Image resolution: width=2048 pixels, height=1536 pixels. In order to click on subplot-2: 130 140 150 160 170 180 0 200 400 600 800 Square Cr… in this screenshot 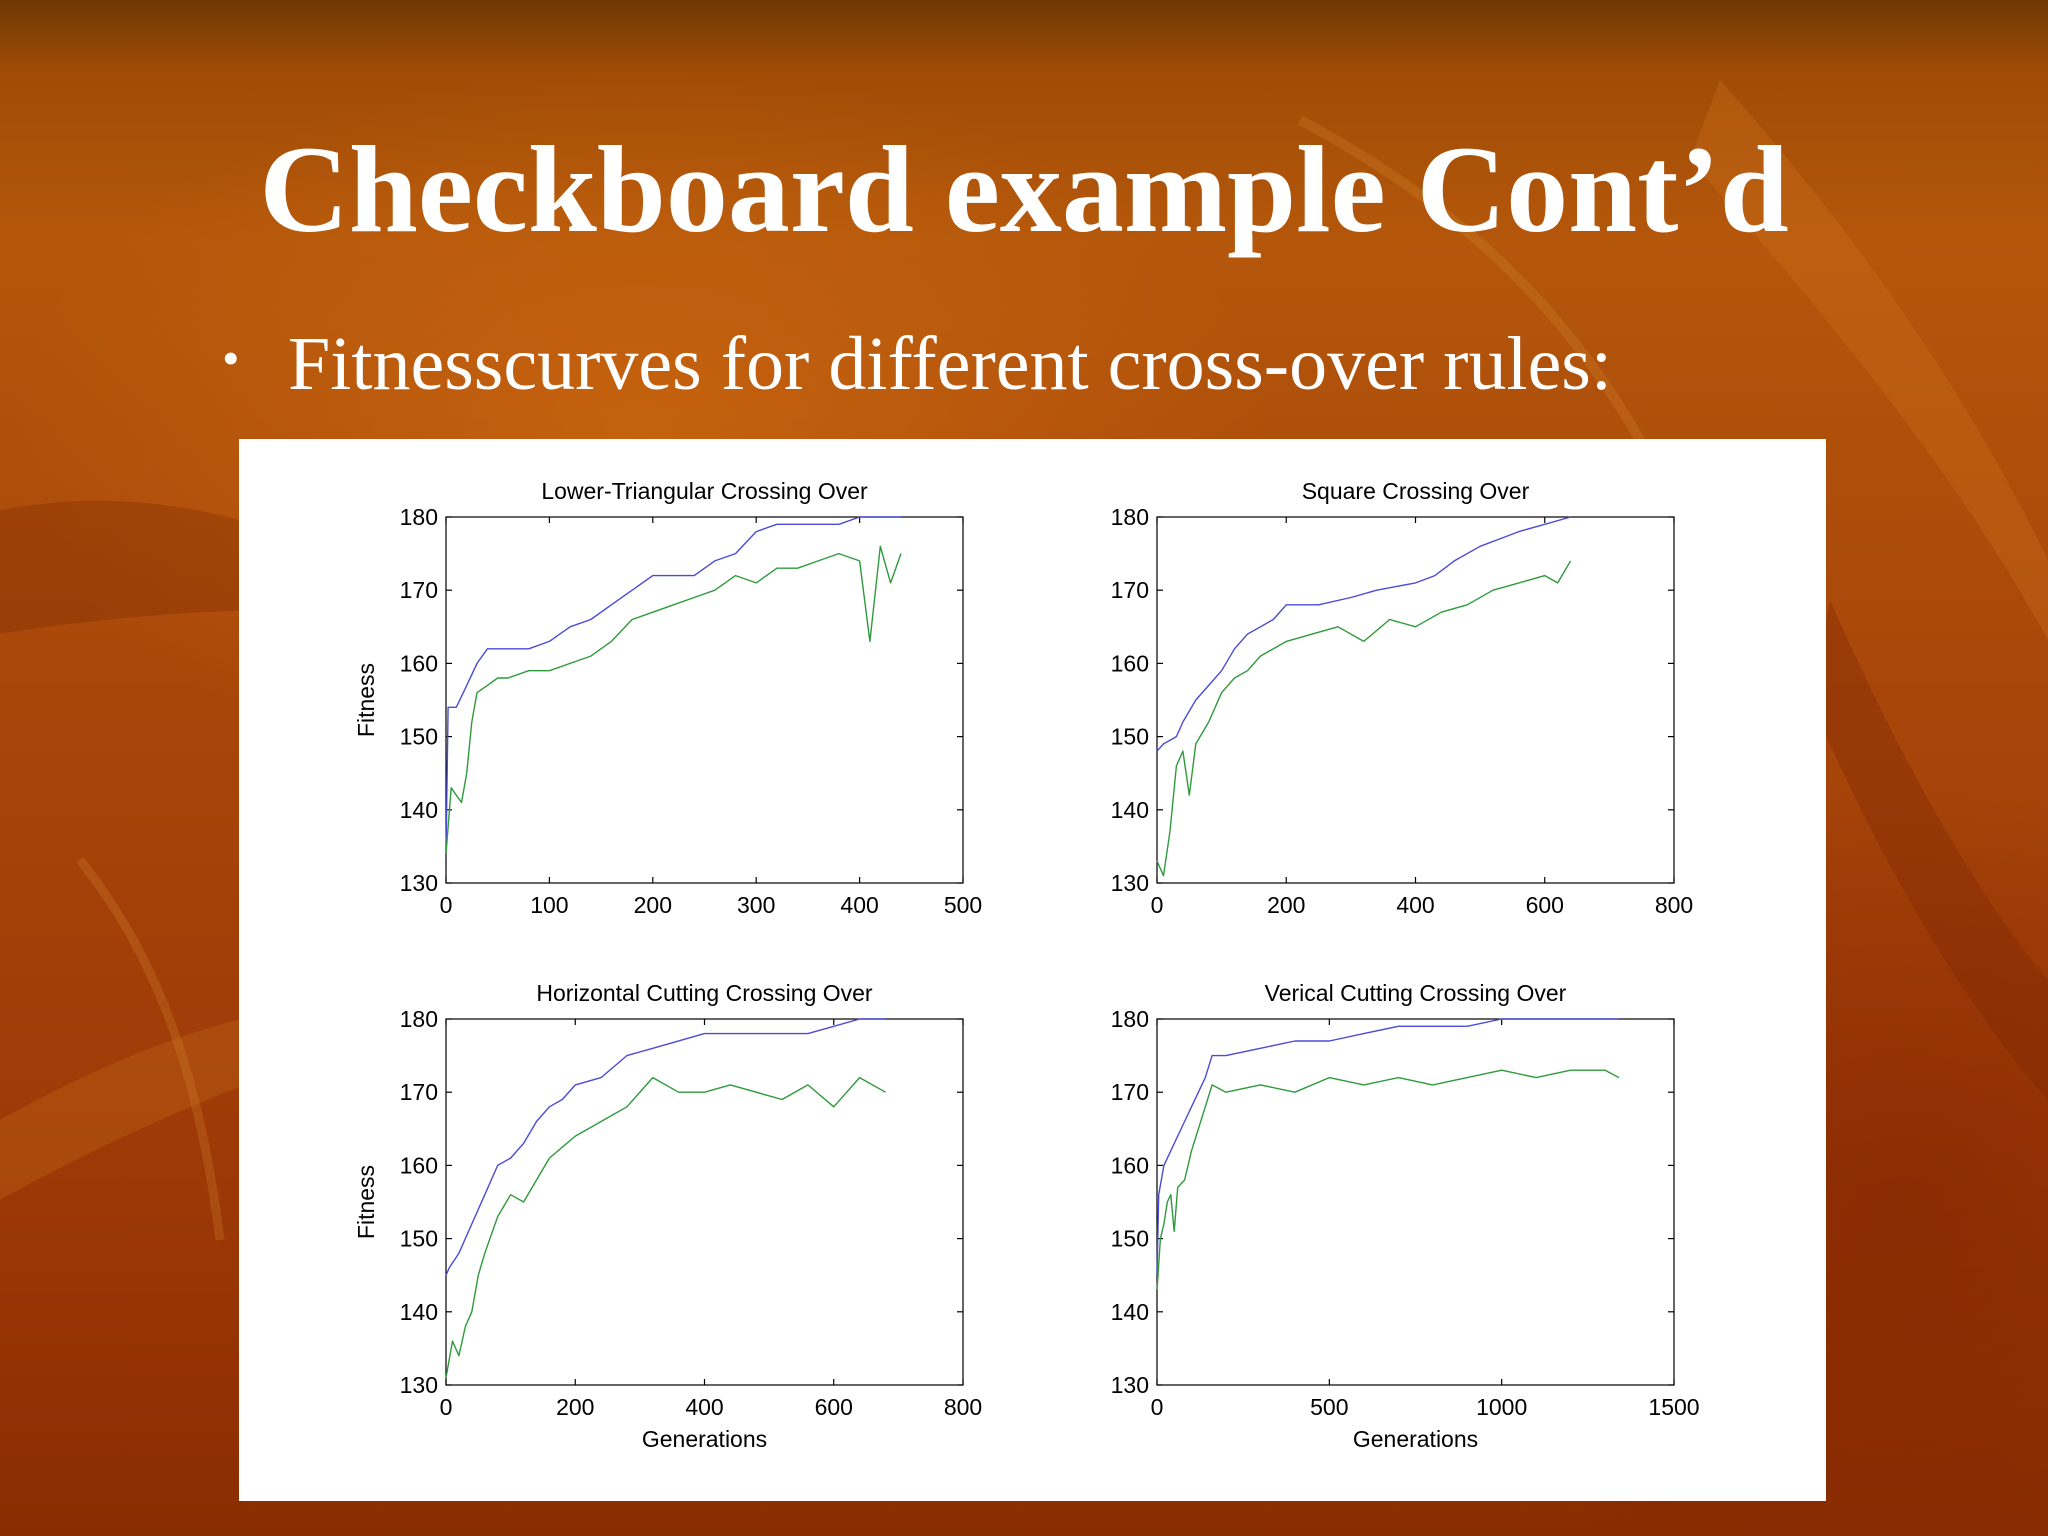, I will do `click(1402, 698)`.